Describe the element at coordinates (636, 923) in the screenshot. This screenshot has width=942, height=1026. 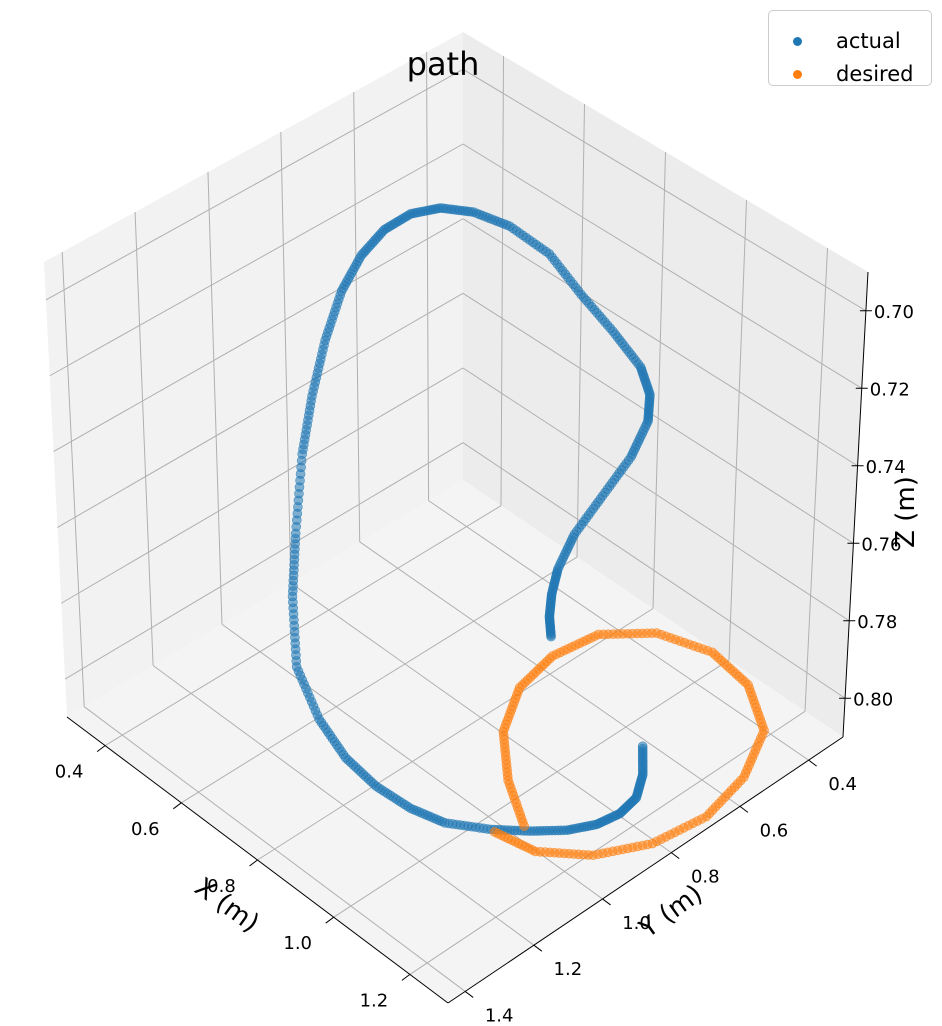
I see `y-tick-label: 1.0` at that location.